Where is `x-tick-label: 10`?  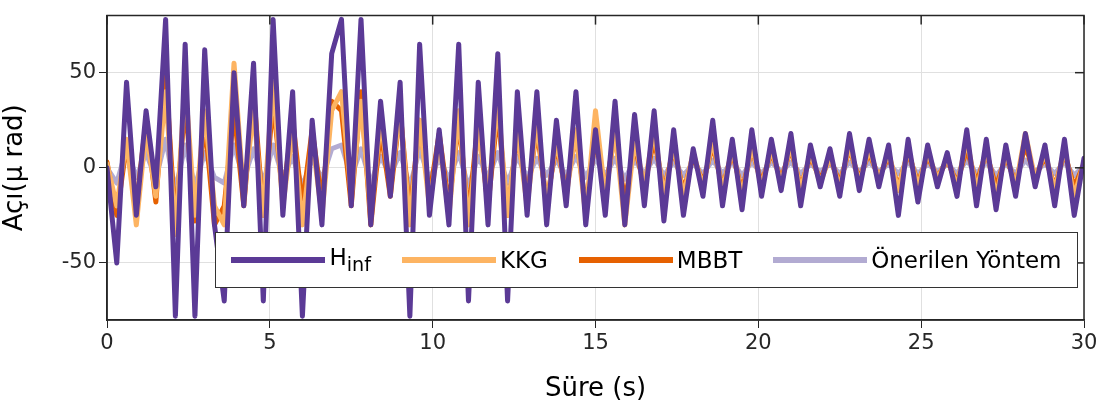
x-tick-label: 10 is located at coordinates (433, 342).